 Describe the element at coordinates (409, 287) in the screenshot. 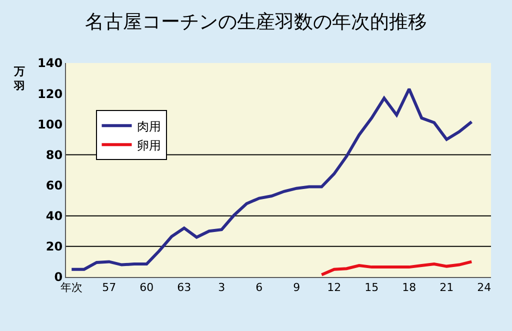

I see `x-tick-label: 18` at that location.